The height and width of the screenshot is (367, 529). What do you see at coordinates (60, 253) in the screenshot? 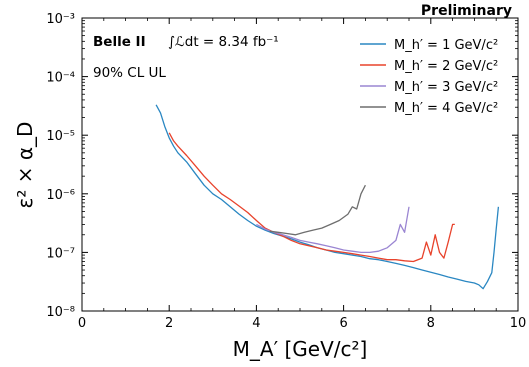
I see `y-tick-label: 10⁻⁷` at bounding box center [60, 253].